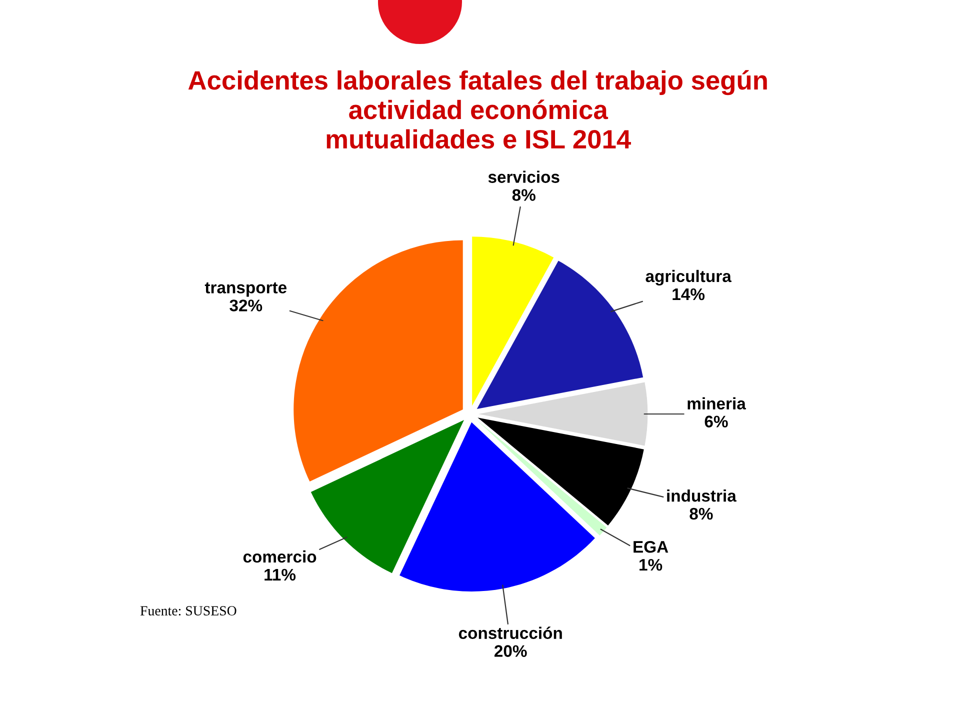 This screenshot has width=960, height=720. What do you see at coordinates (246, 306) in the screenshot?
I see `data-label: 32%` at bounding box center [246, 306].